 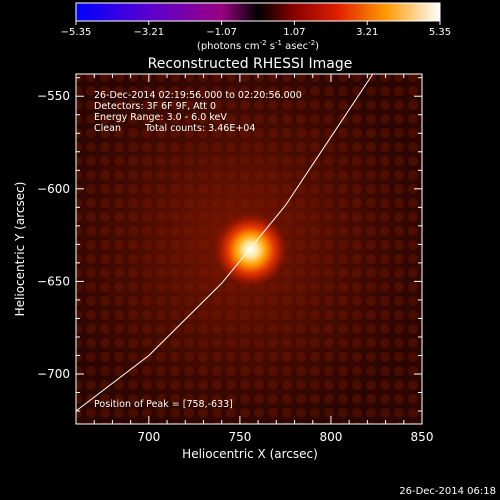 I want to click on colorbar-ticks: −5.35 −3.21 −1.07 1.07 3.21 5.35, so click(x=256, y=29).